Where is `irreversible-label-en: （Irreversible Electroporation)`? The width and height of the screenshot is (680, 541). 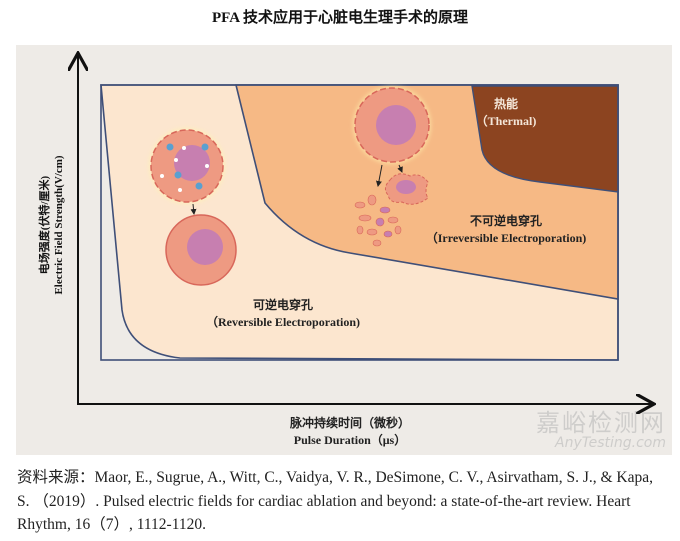
irreversible-label-en: （Irreversible Electroporation) is located at coordinates (506, 238).